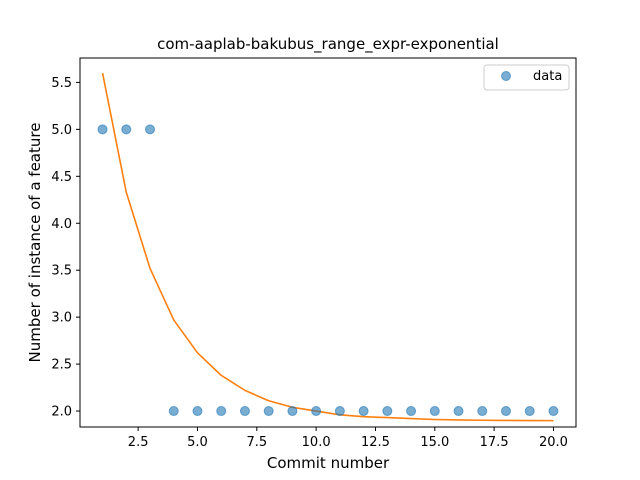 The height and width of the screenshot is (480, 640). I want to click on legend-label-data: data, so click(547, 76).